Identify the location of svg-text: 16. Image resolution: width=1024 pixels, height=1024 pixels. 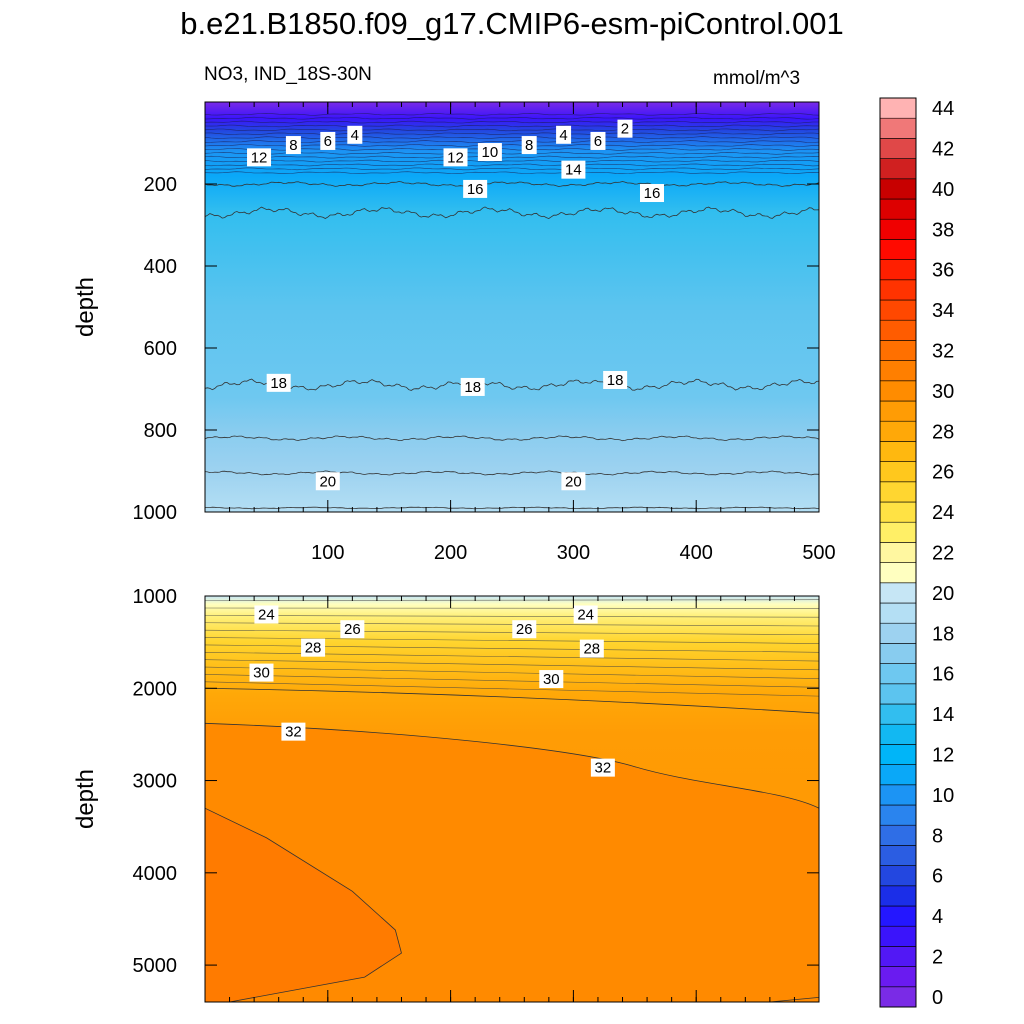
(652, 193).